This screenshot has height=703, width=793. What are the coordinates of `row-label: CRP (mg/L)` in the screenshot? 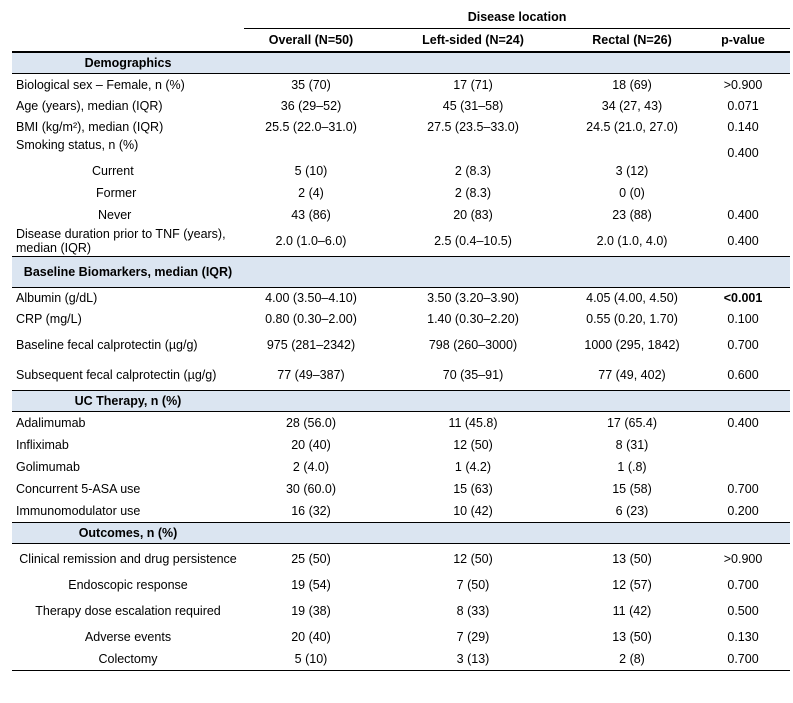 It's located at (49, 319).